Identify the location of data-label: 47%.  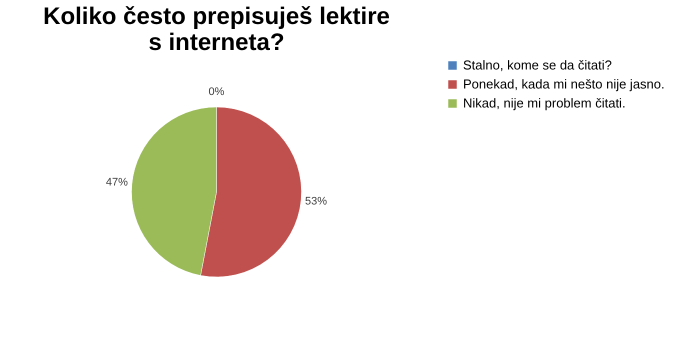
(117, 182).